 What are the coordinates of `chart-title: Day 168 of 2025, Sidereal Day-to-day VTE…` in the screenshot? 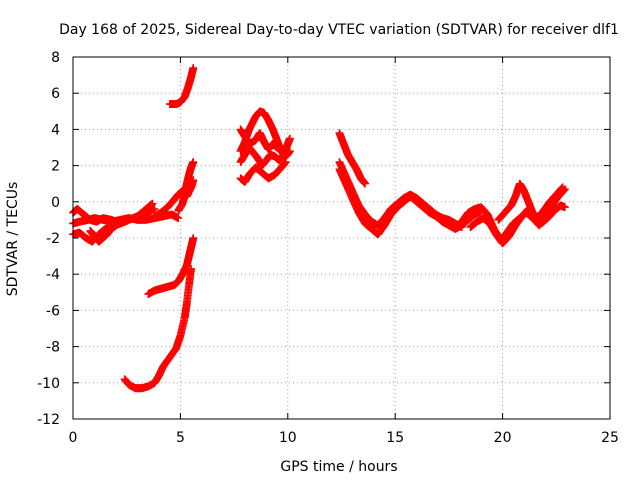 It's located at (339, 30).